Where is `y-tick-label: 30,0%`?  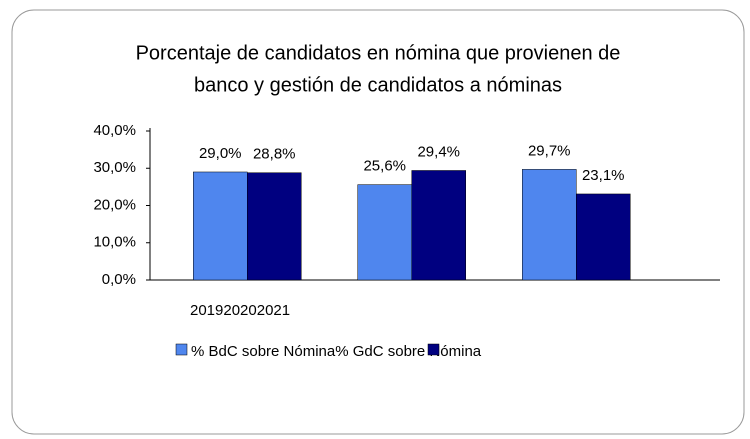
y-tick-label: 30,0% is located at coordinates (114, 167).